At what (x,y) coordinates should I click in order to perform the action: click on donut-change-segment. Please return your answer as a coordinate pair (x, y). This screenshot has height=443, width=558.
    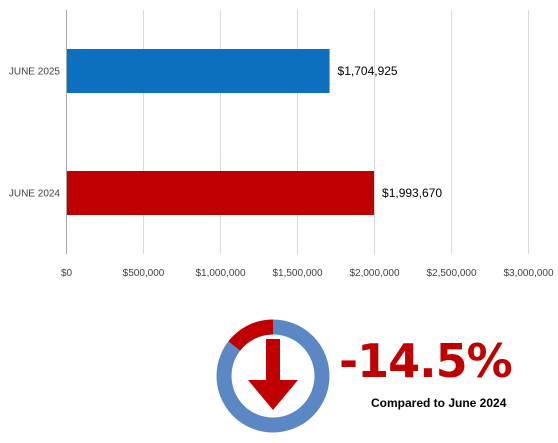
    Looking at the image, I should click on (251, 335).